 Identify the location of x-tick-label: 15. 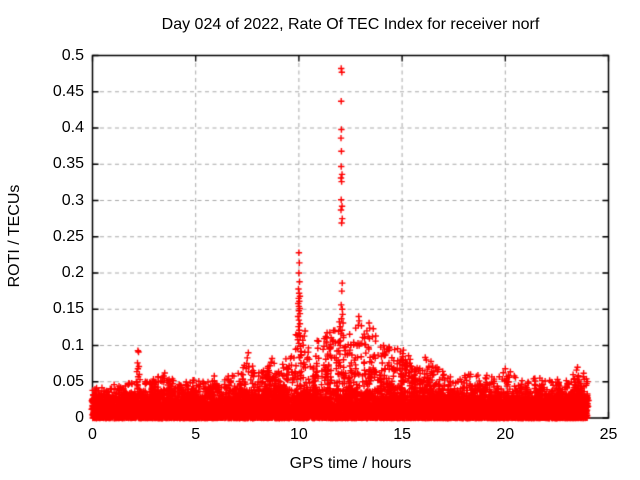
(402, 434).